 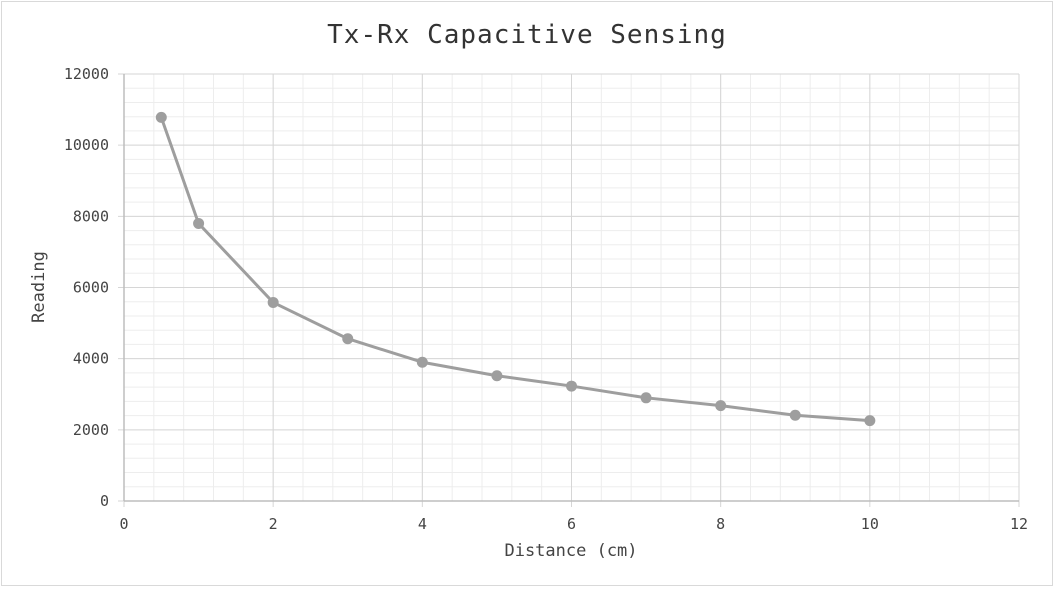 I want to click on y-tick-labels: 0 2000 4000 6000 8000 10000 12000, so click(x=86, y=287).